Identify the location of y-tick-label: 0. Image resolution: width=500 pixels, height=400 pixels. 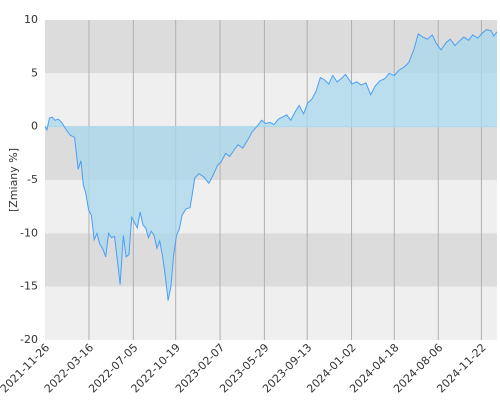
(34, 126).